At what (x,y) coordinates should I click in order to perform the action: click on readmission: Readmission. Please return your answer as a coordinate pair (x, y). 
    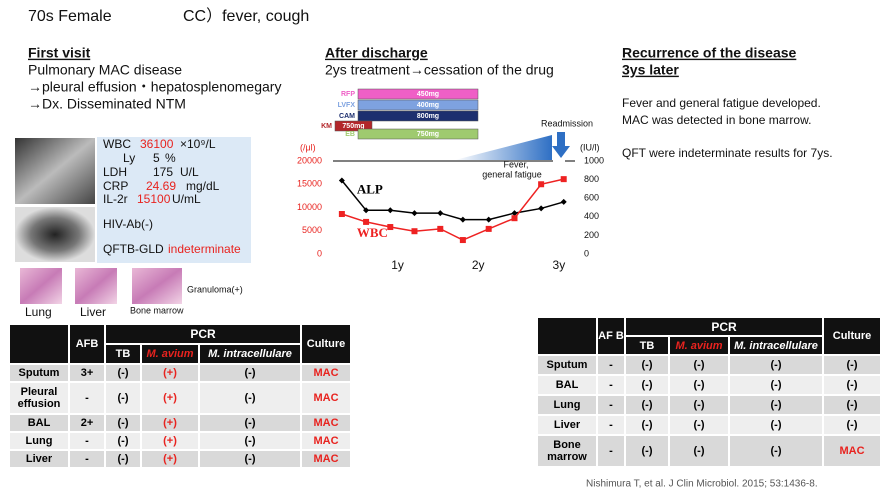
    Looking at the image, I should click on (567, 123).